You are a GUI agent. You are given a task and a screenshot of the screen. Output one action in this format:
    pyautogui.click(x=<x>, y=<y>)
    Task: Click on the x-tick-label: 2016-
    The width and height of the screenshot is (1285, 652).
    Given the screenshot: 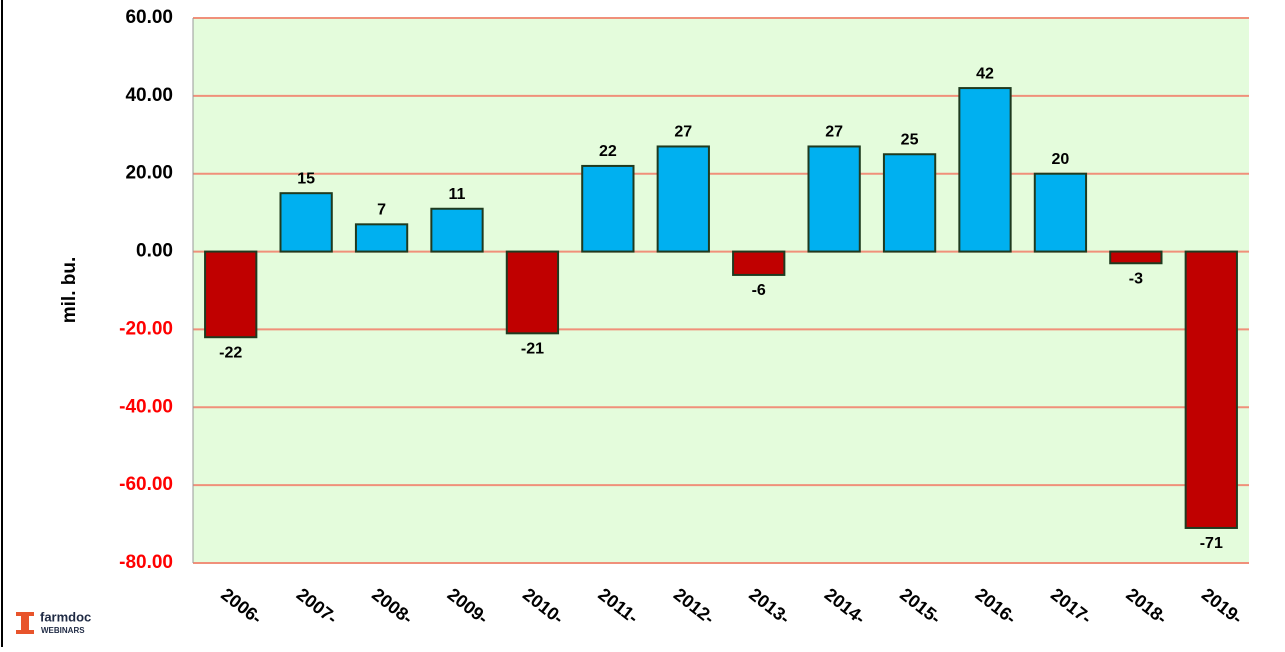 What is the action you would take?
    pyautogui.click(x=996, y=606)
    